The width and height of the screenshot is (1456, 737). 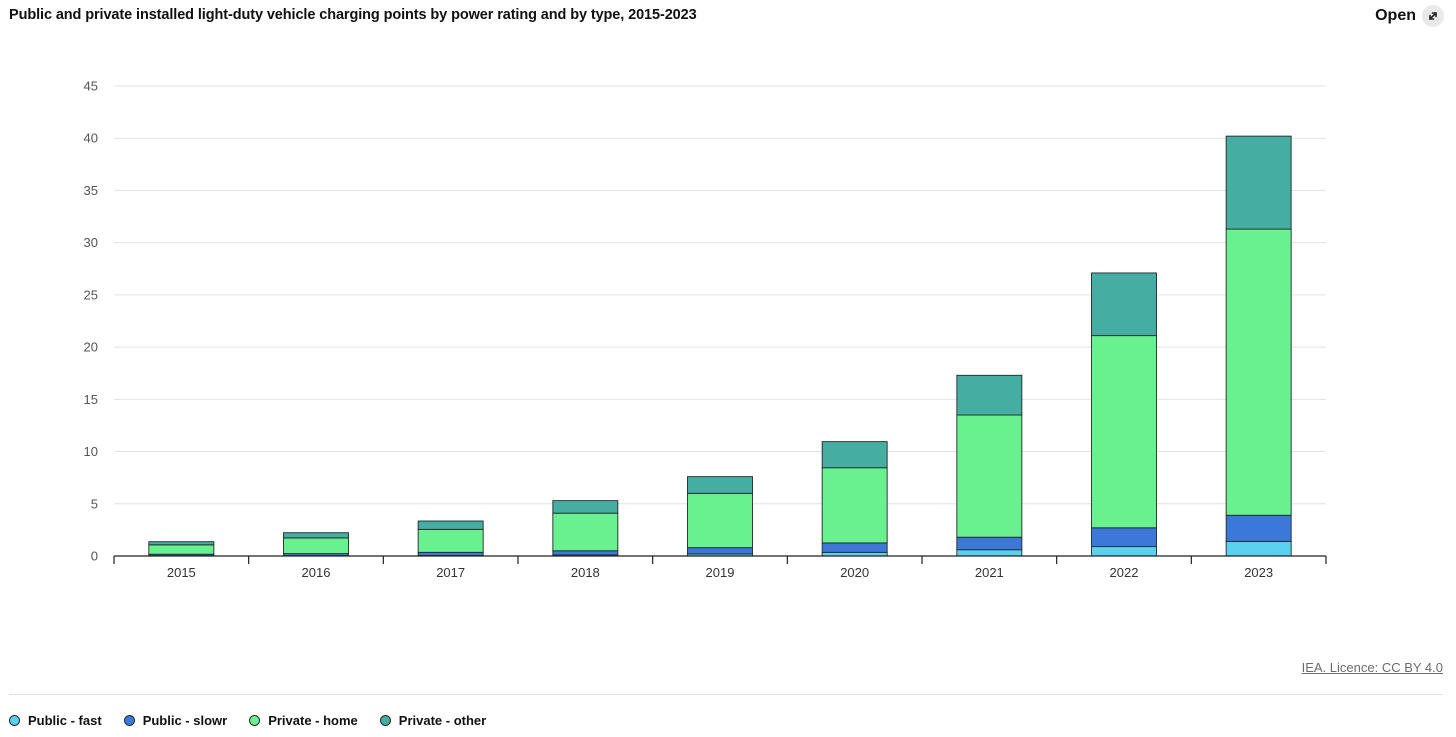 What do you see at coordinates (1372, 667) in the screenshot?
I see `licence-link: IEA. Licence: CC BY 4.0` at bounding box center [1372, 667].